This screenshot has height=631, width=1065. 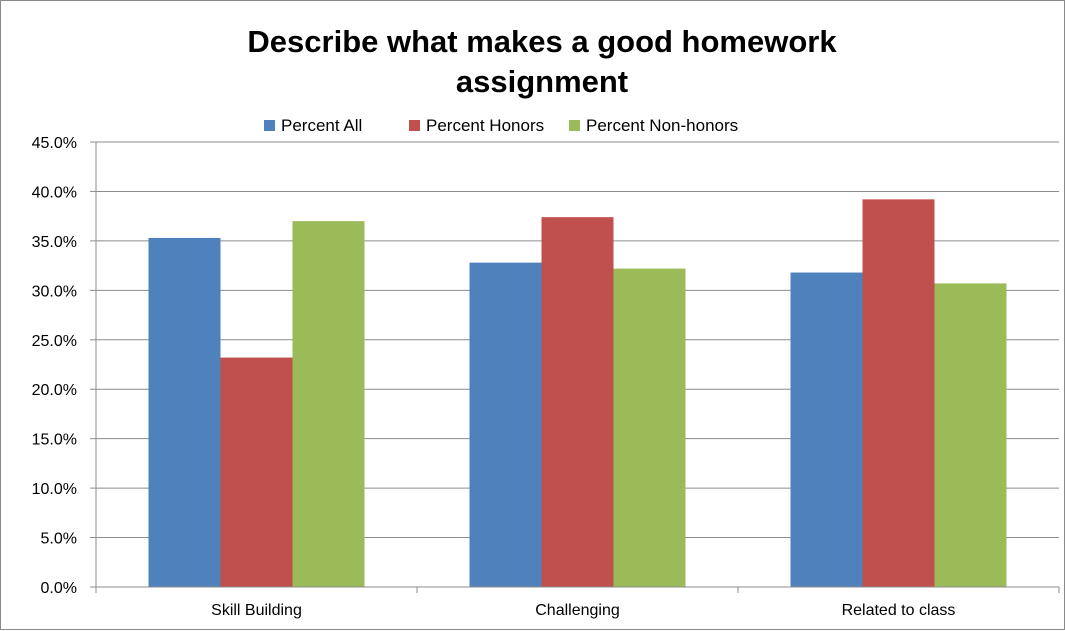 What do you see at coordinates (321, 125) in the screenshot?
I see `legend-label: Percent All` at bounding box center [321, 125].